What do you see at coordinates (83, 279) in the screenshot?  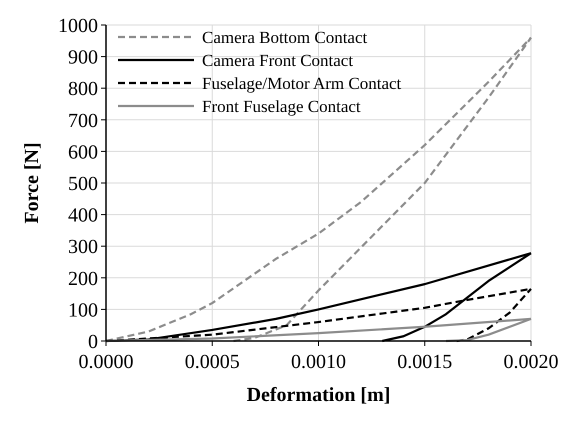 I see `y-tick-label: 200` at bounding box center [83, 279].